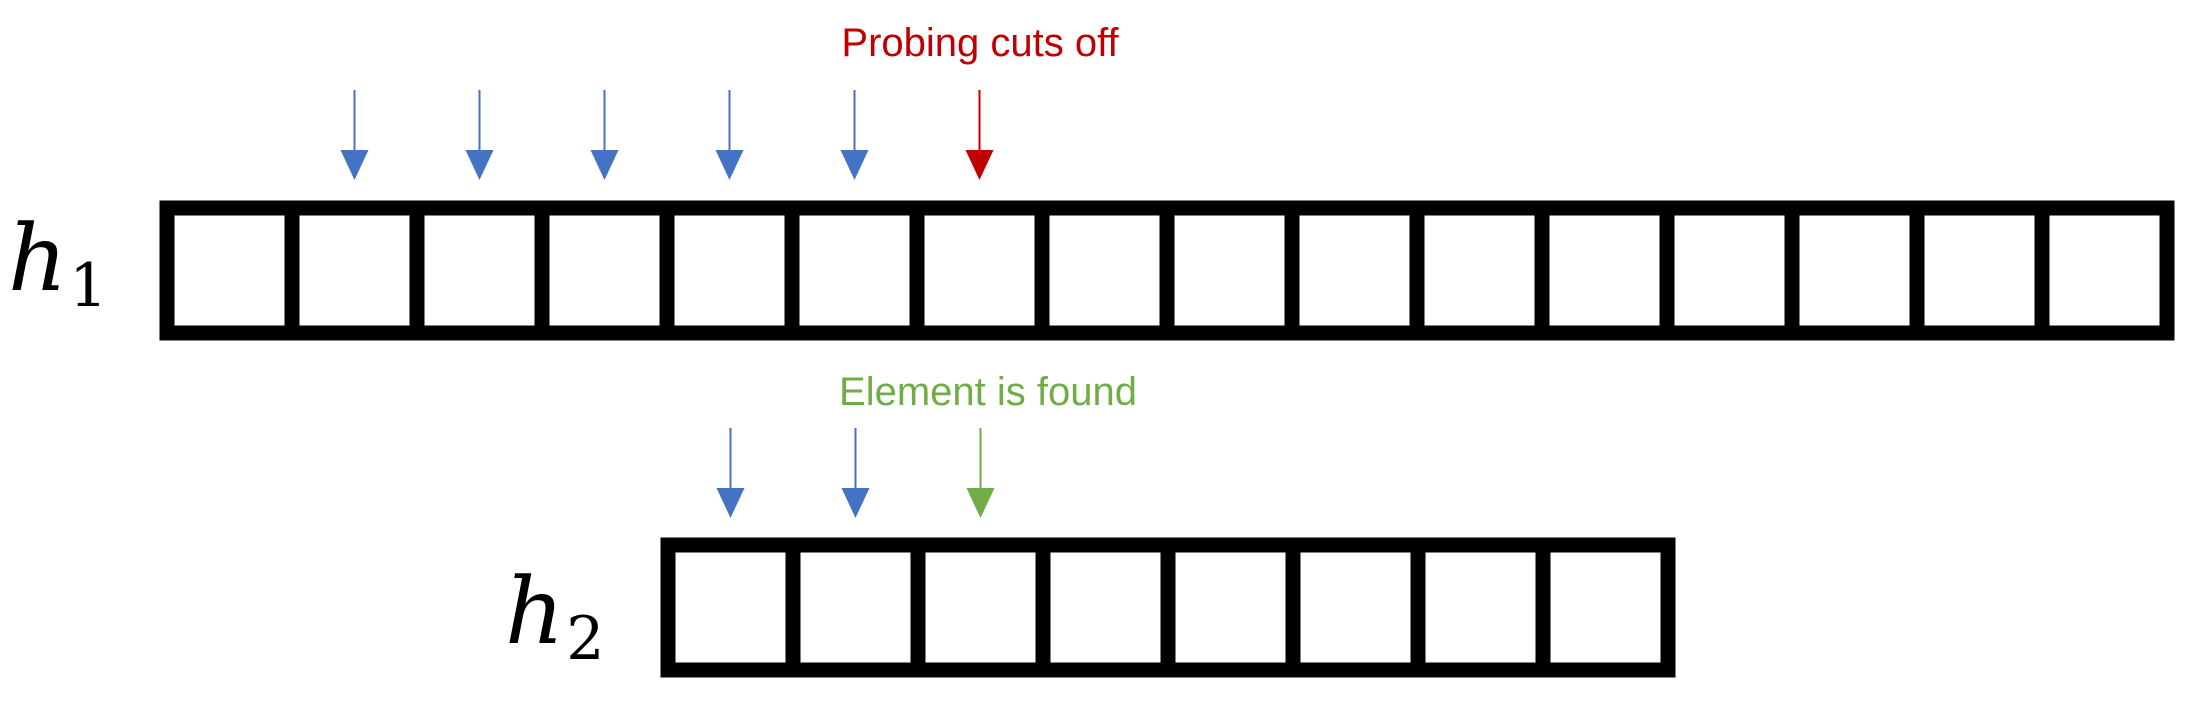 This screenshot has height=726, width=2206. What do you see at coordinates (88, 286) in the screenshot?
I see `table-h1-label-sub: 1` at bounding box center [88, 286].